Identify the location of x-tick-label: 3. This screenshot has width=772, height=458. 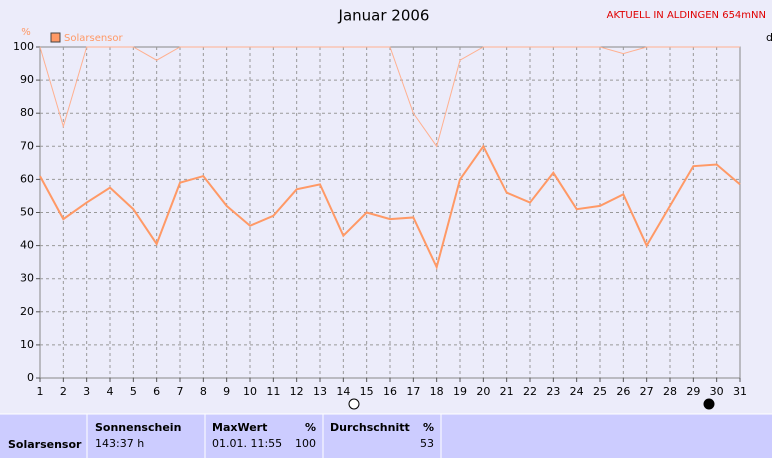
(86, 391).